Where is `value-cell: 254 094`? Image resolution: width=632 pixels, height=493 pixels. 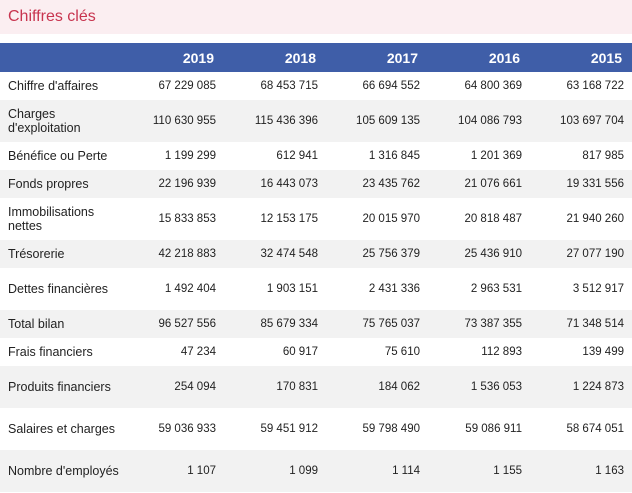 value-cell: 254 094 is located at coordinates (173, 387).